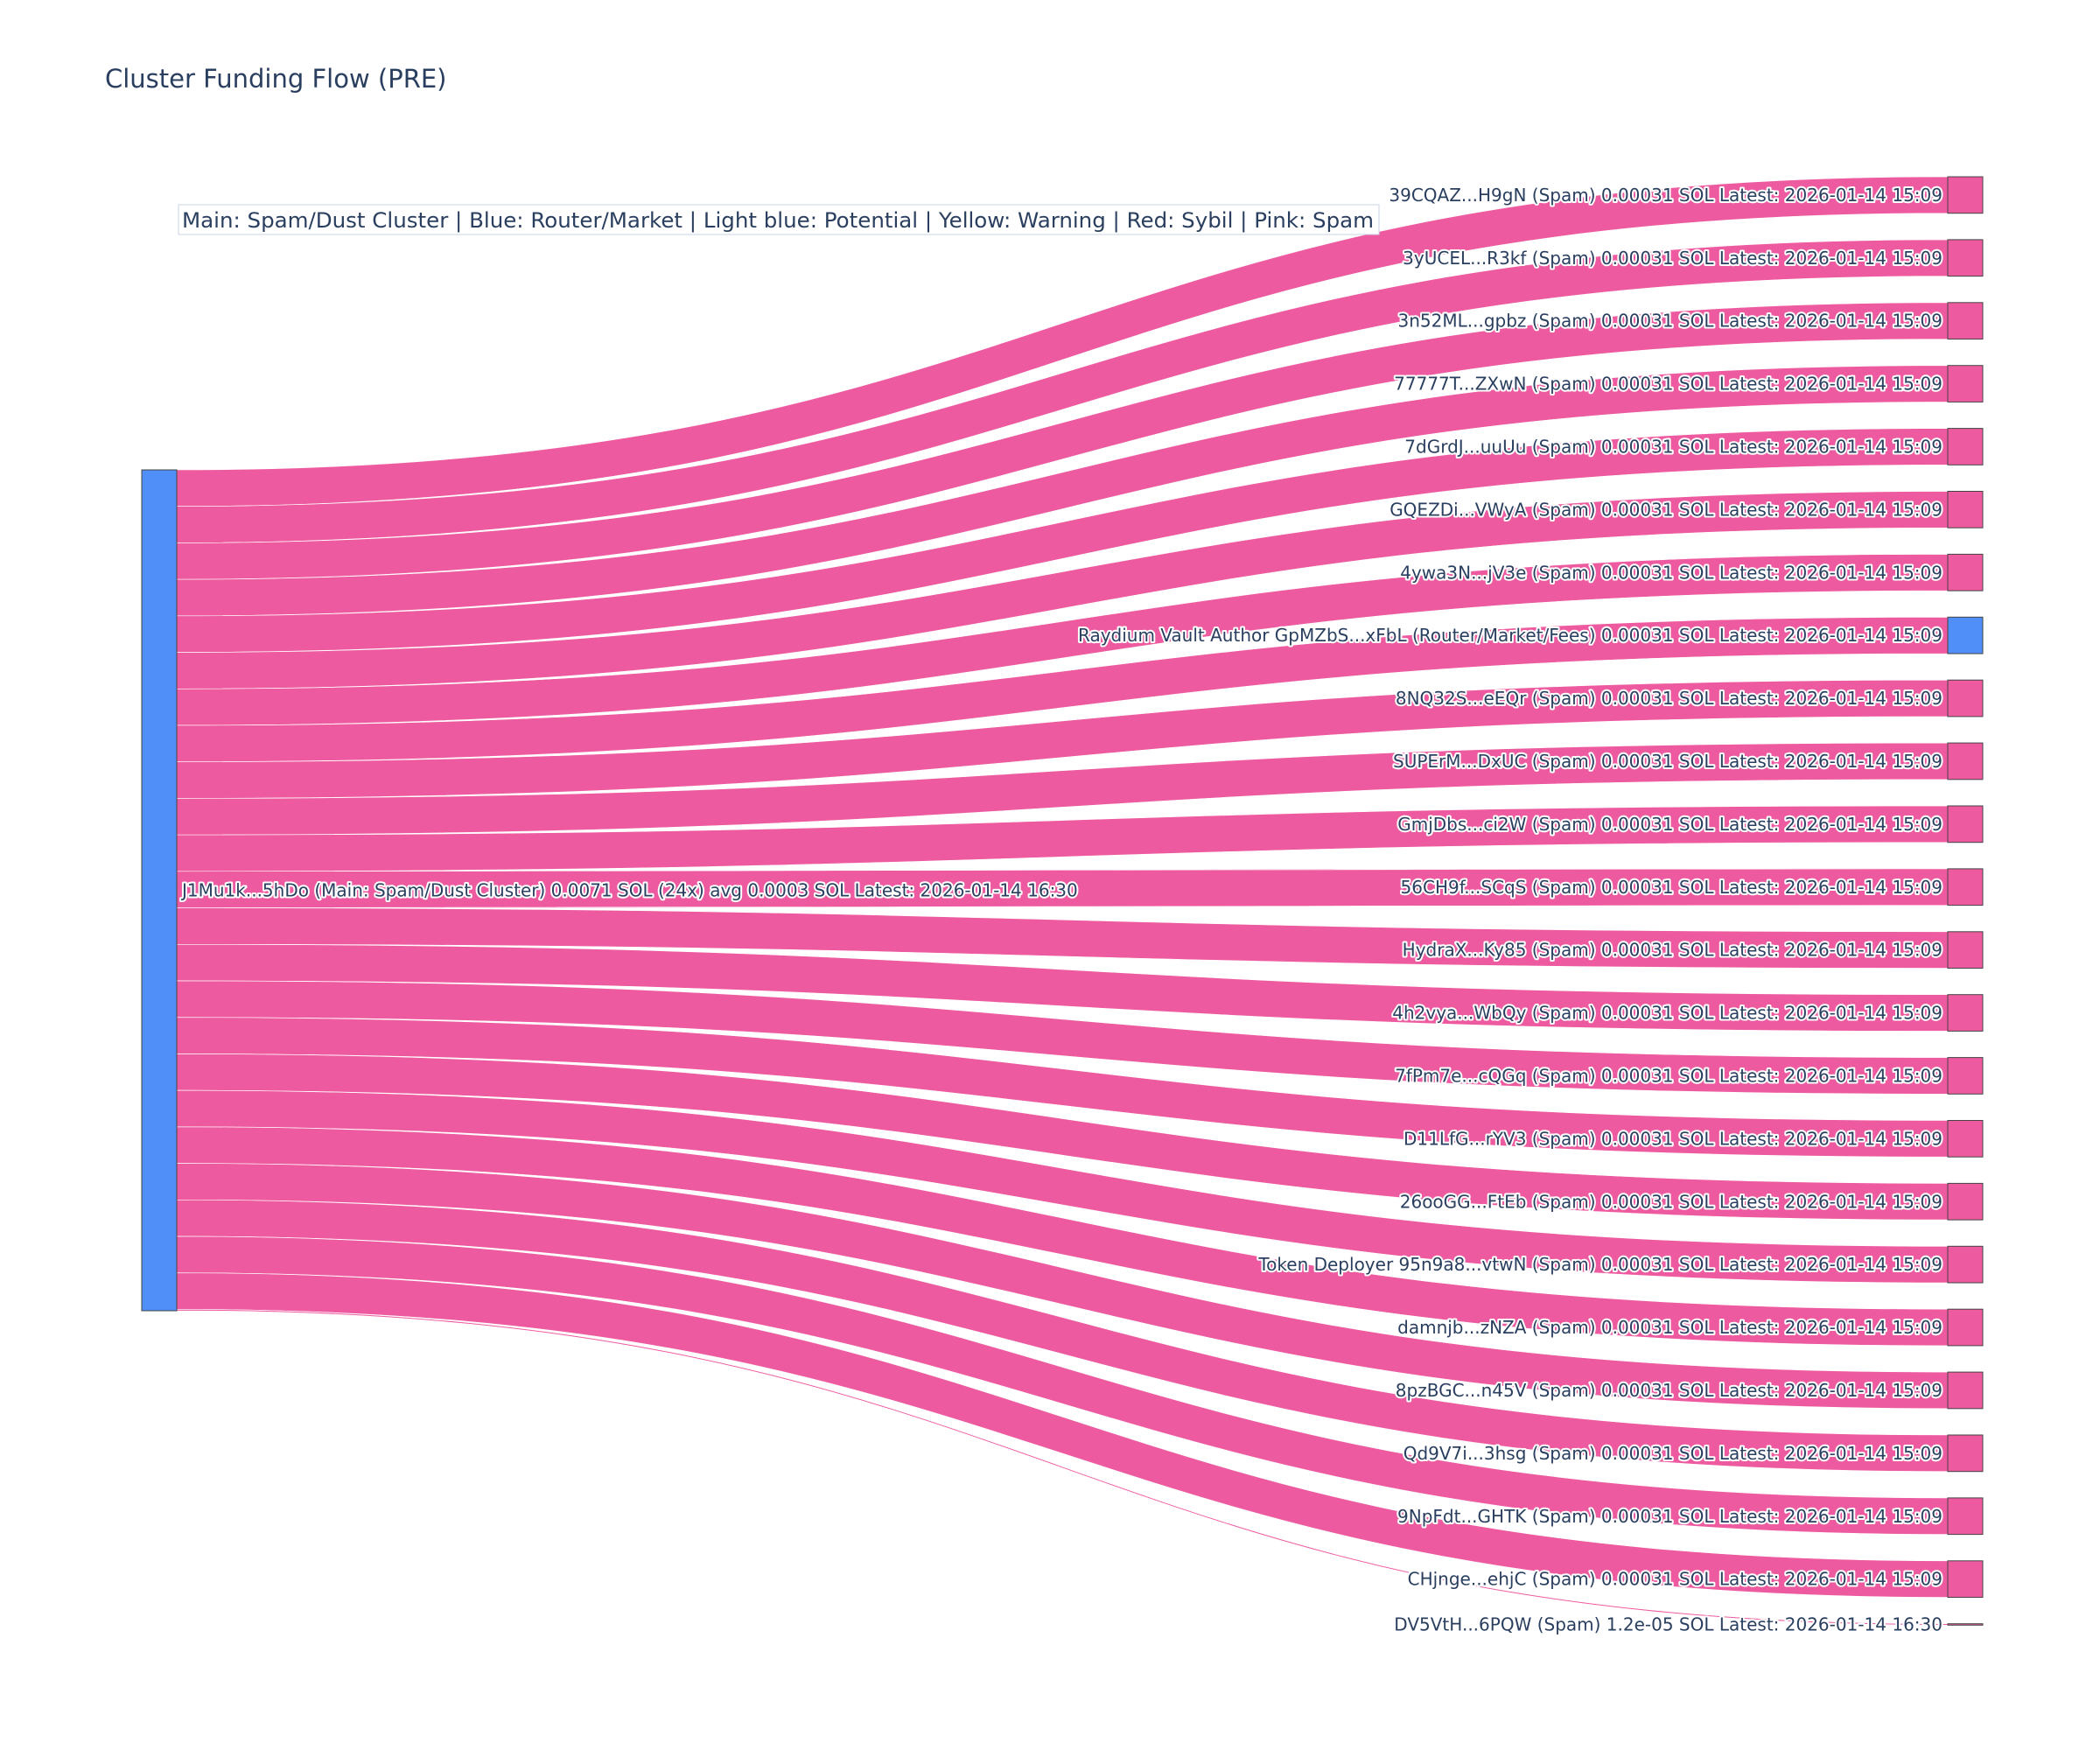 The width and height of the screenshot is (2100, 1750). I want to click on legend-box, so click(779, 219).